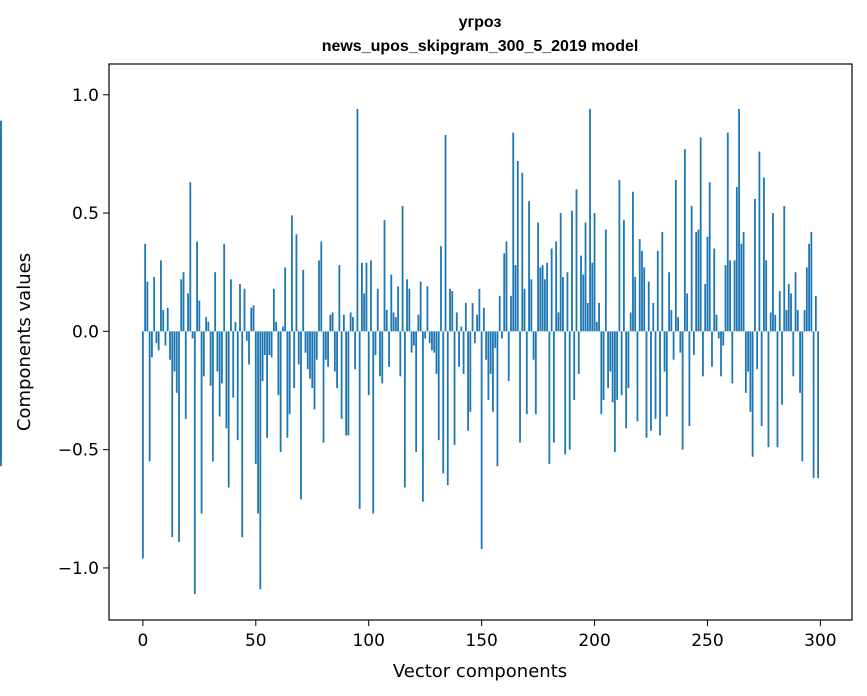 Image resolution: width=867 pixels, height=696 pixels. I want to click on x-tick-label: 200, so click(594, 641).